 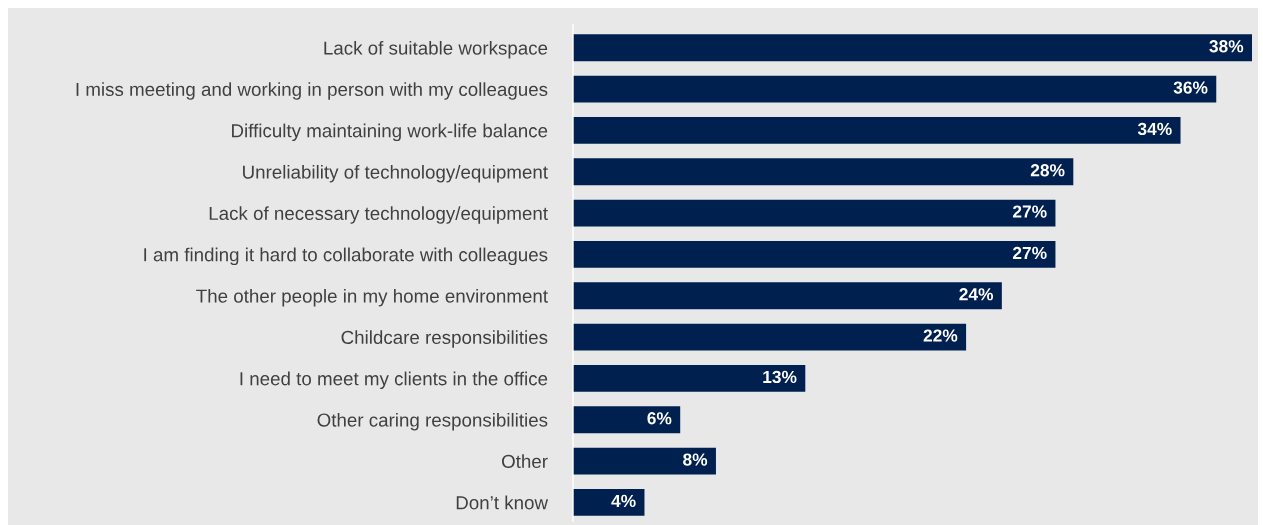 I want to click on y-tick-label: Other caring responsibilities, so click(x=432, y=421).